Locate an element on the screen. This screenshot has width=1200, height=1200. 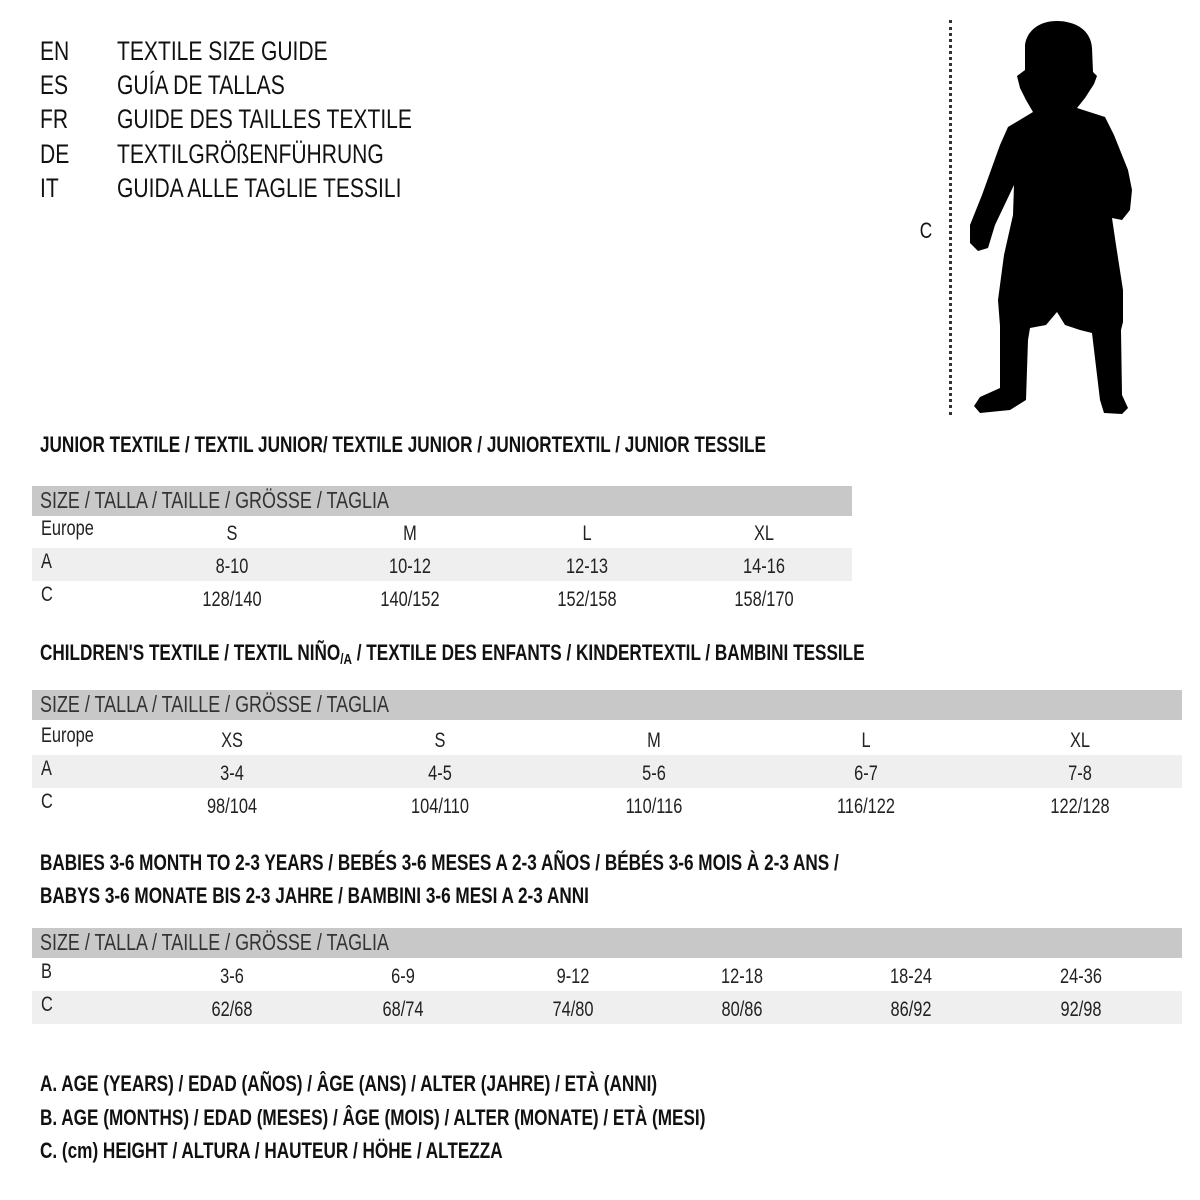
table-cell: 110/116 is located at coordinates (654, 806).